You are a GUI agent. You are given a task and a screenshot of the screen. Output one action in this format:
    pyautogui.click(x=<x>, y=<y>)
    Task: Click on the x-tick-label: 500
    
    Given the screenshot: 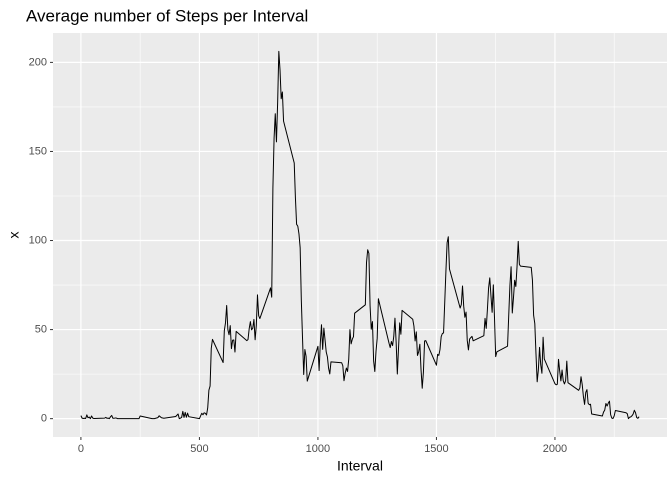 What is the action you would take?
    pyautogui.click(x=199, y=449)
    